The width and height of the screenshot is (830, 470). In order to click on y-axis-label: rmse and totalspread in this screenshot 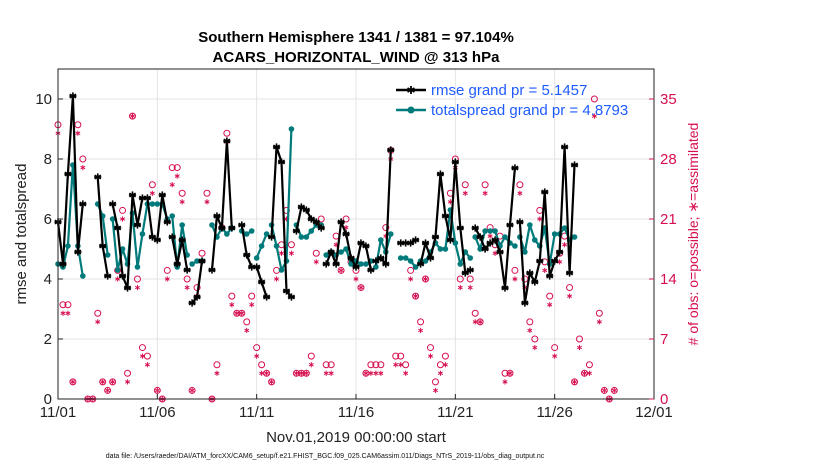, I will do `click(21, 234)`.